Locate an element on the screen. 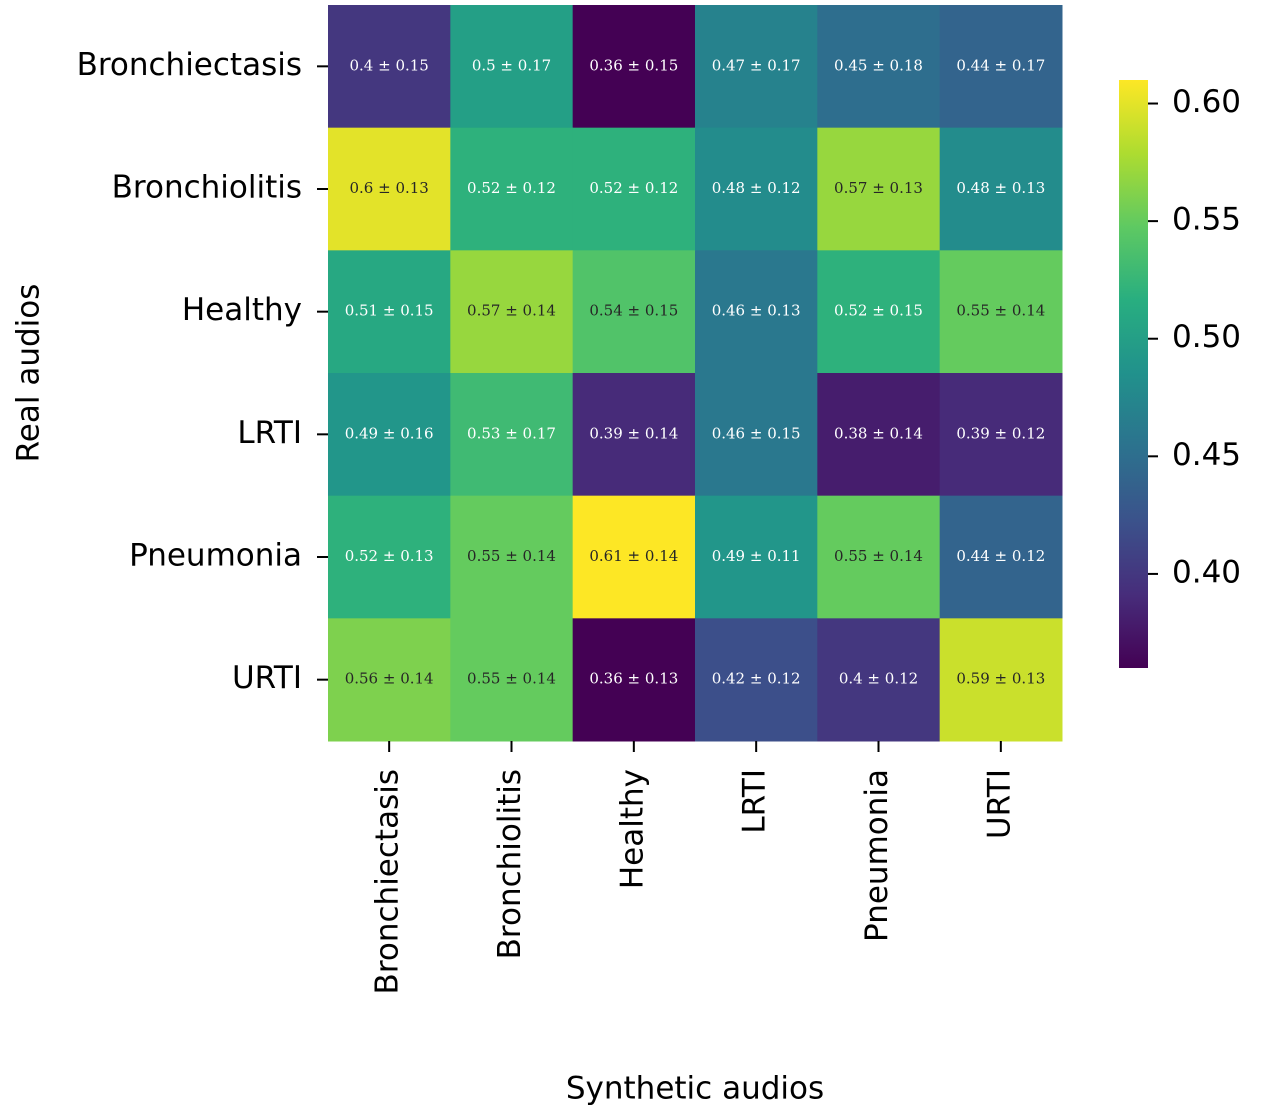 This screenshot has height=1110, width=1286. cell-label: 0.56 ± 0.14 is located at coordinates (389, 679).